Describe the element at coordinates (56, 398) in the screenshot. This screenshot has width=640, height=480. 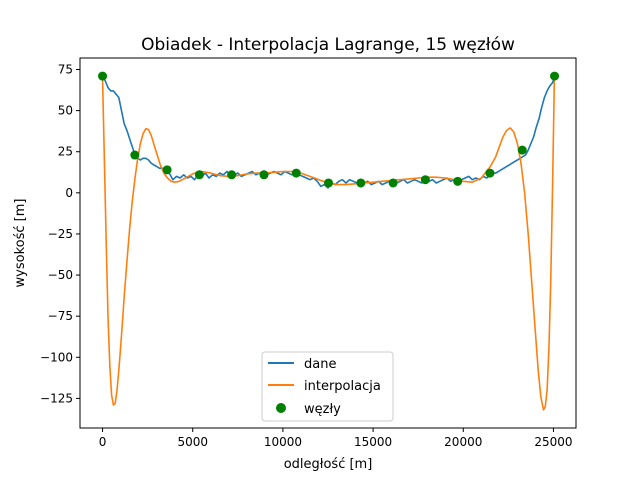
I see `y-tick-label: −125` at that location.